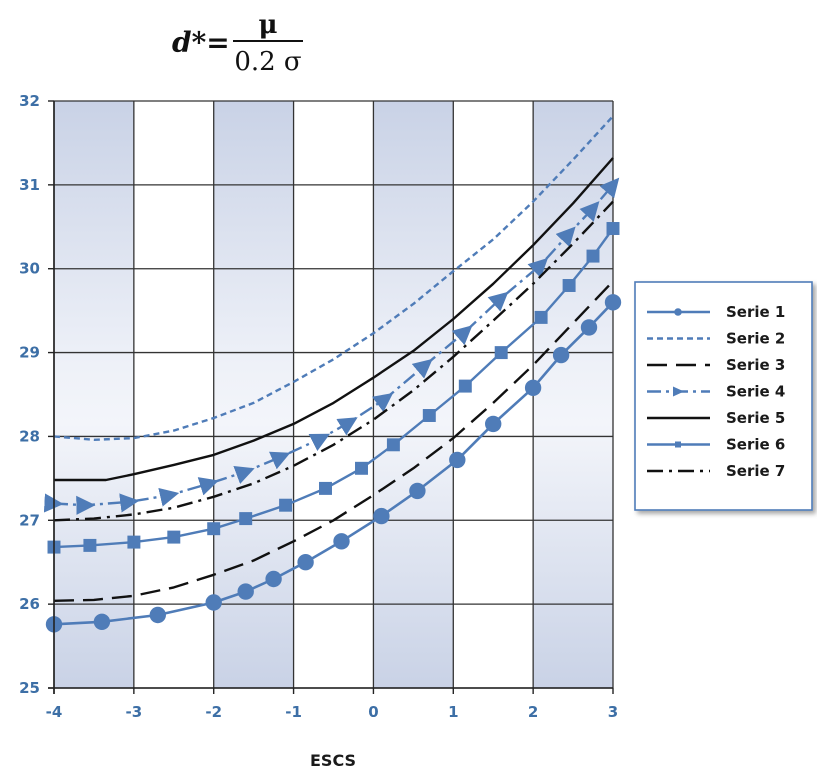 This screenshot has width=817, height=776. I want to click on legend-label: Serie 2, so click(755, 339).